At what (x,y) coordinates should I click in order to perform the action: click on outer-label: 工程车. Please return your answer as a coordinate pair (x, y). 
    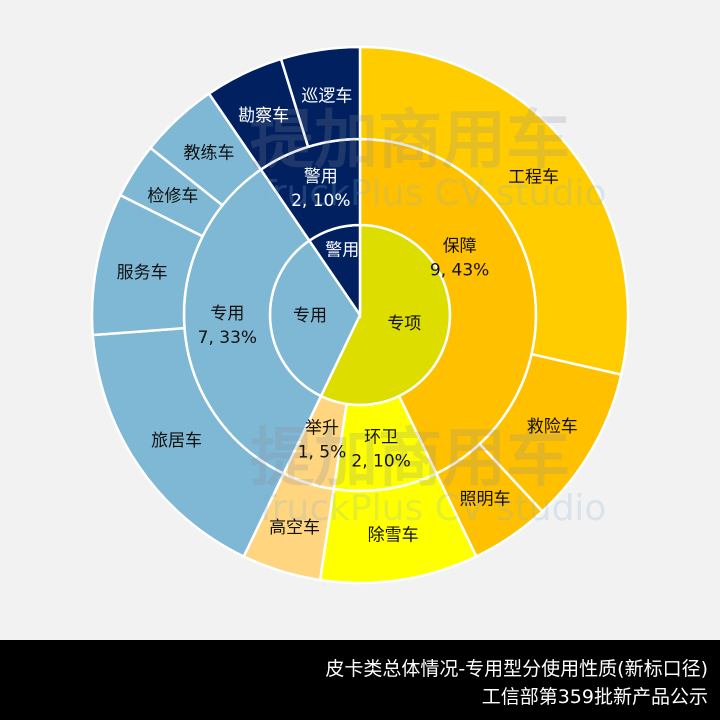
    Looking at the image, I should click on (533, 178).